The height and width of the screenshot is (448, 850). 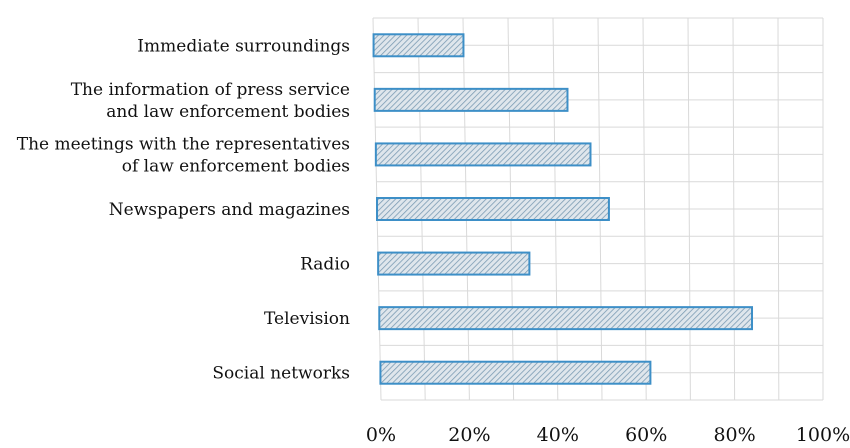 I want to click on category-label: Television, so click(x=307, y=319).